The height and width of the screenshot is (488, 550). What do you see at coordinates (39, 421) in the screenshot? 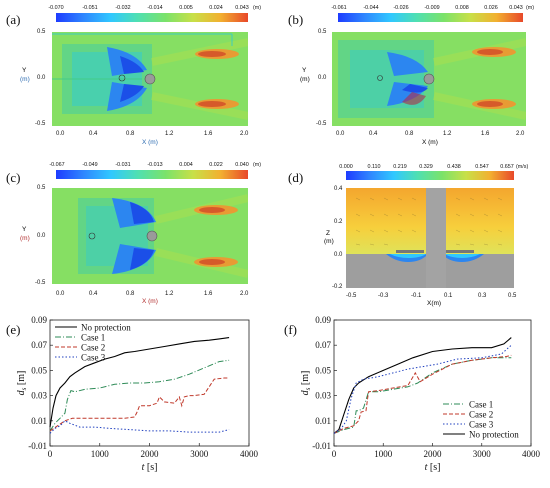
I see `y-tick-label: 0.01` at bounding box center [39, 421].